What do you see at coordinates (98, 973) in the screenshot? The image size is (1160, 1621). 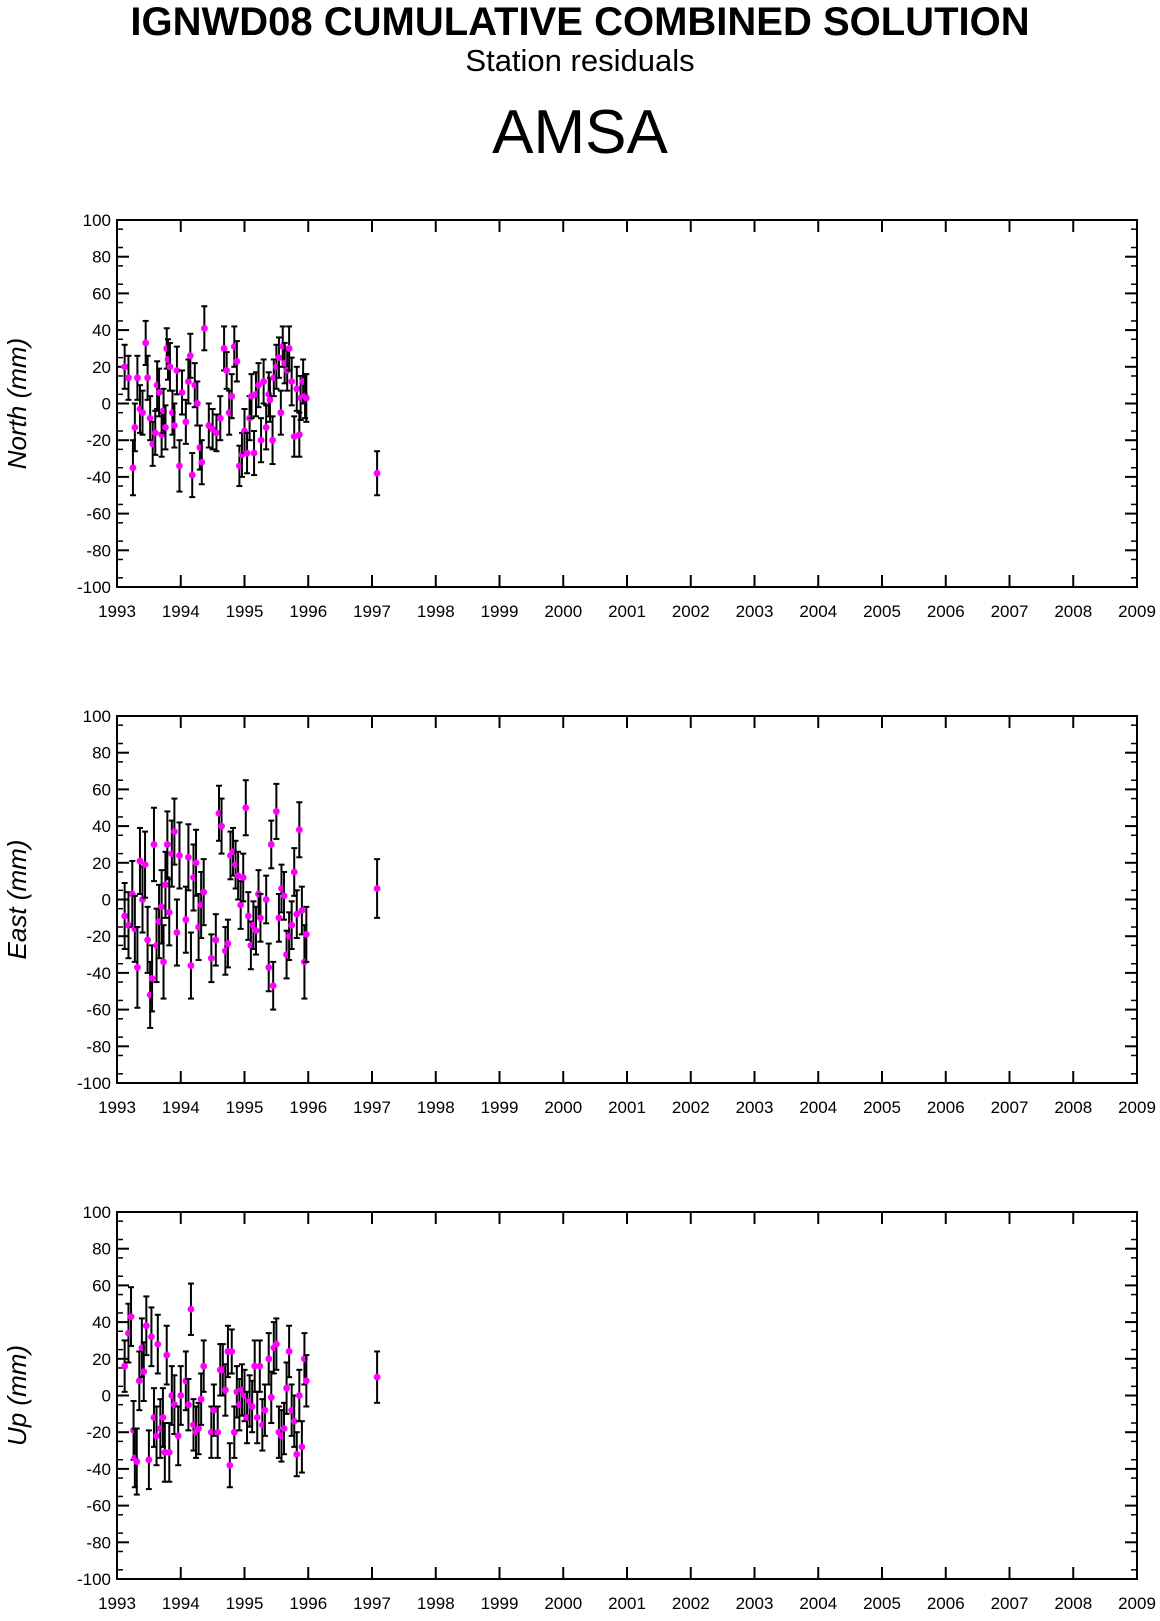 I see `y-tick-label: -40` at bounding box center [98, 973].